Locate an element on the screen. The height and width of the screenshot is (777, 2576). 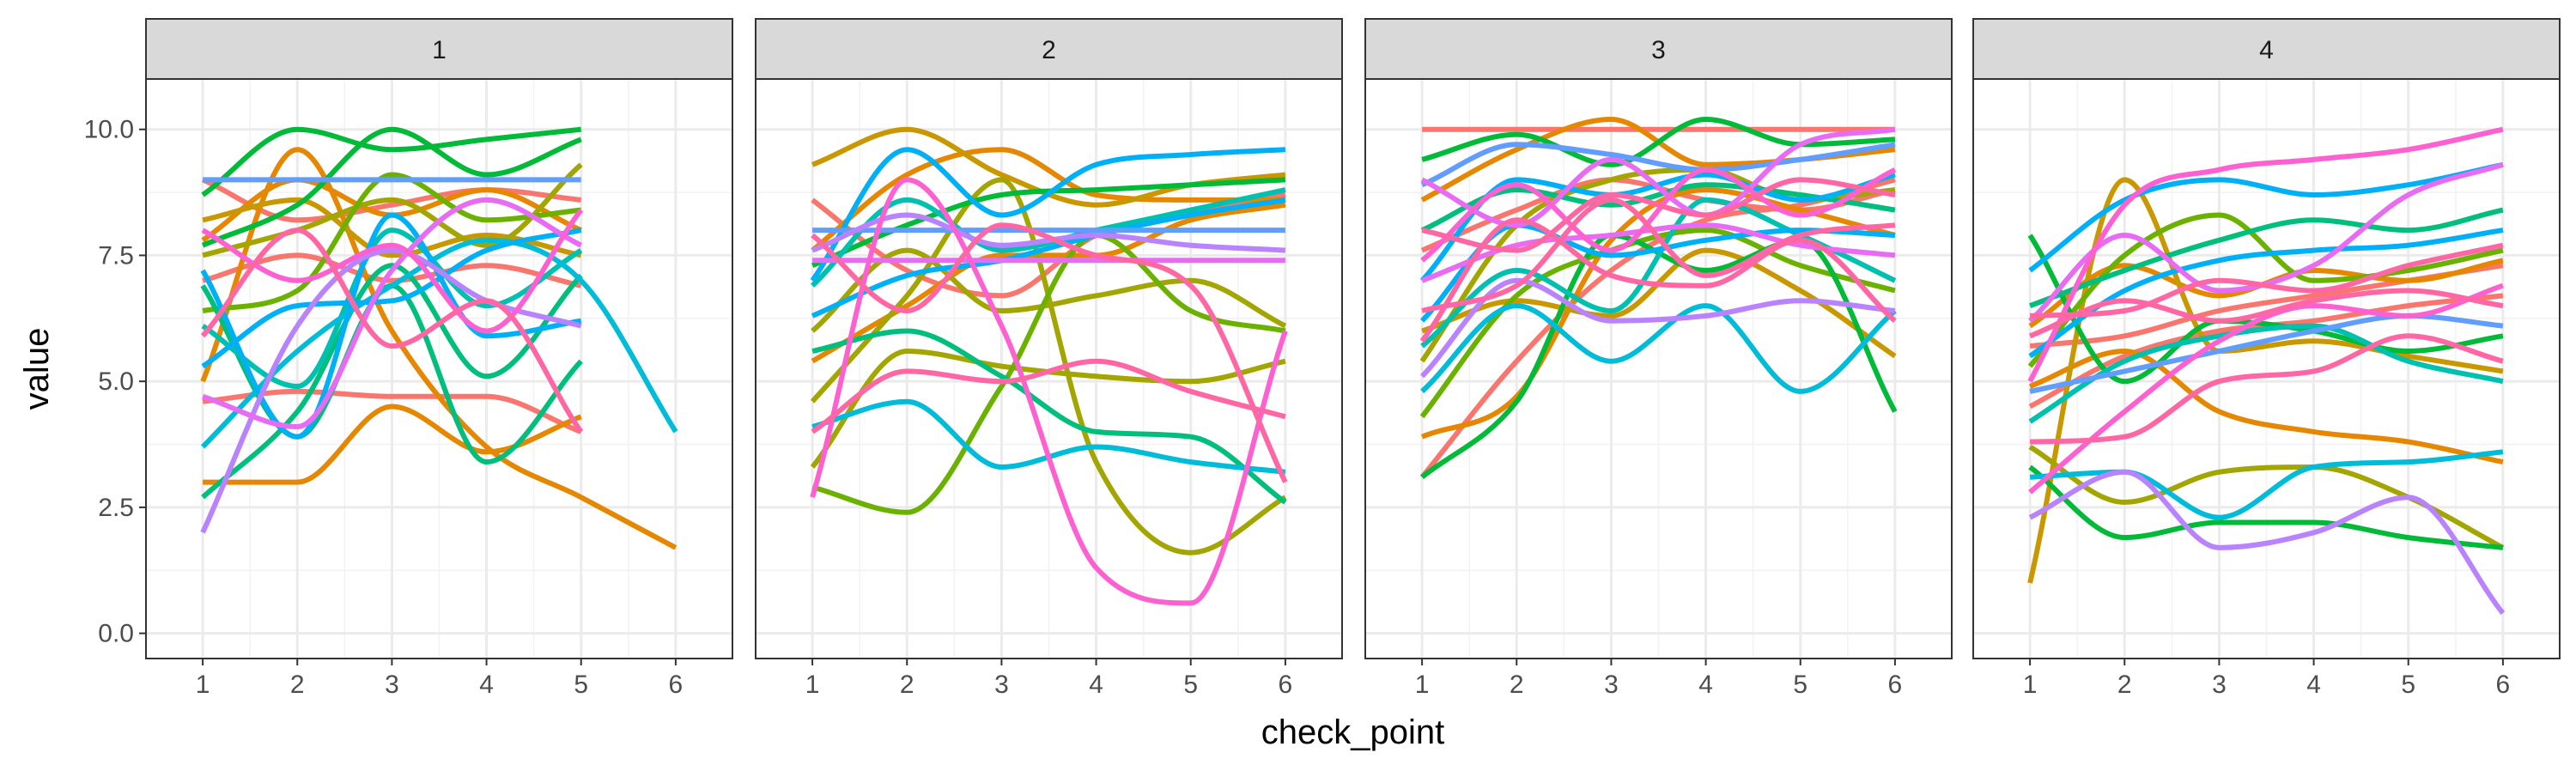
facet-strip-label: 1 is located at coordinates (440, 50).